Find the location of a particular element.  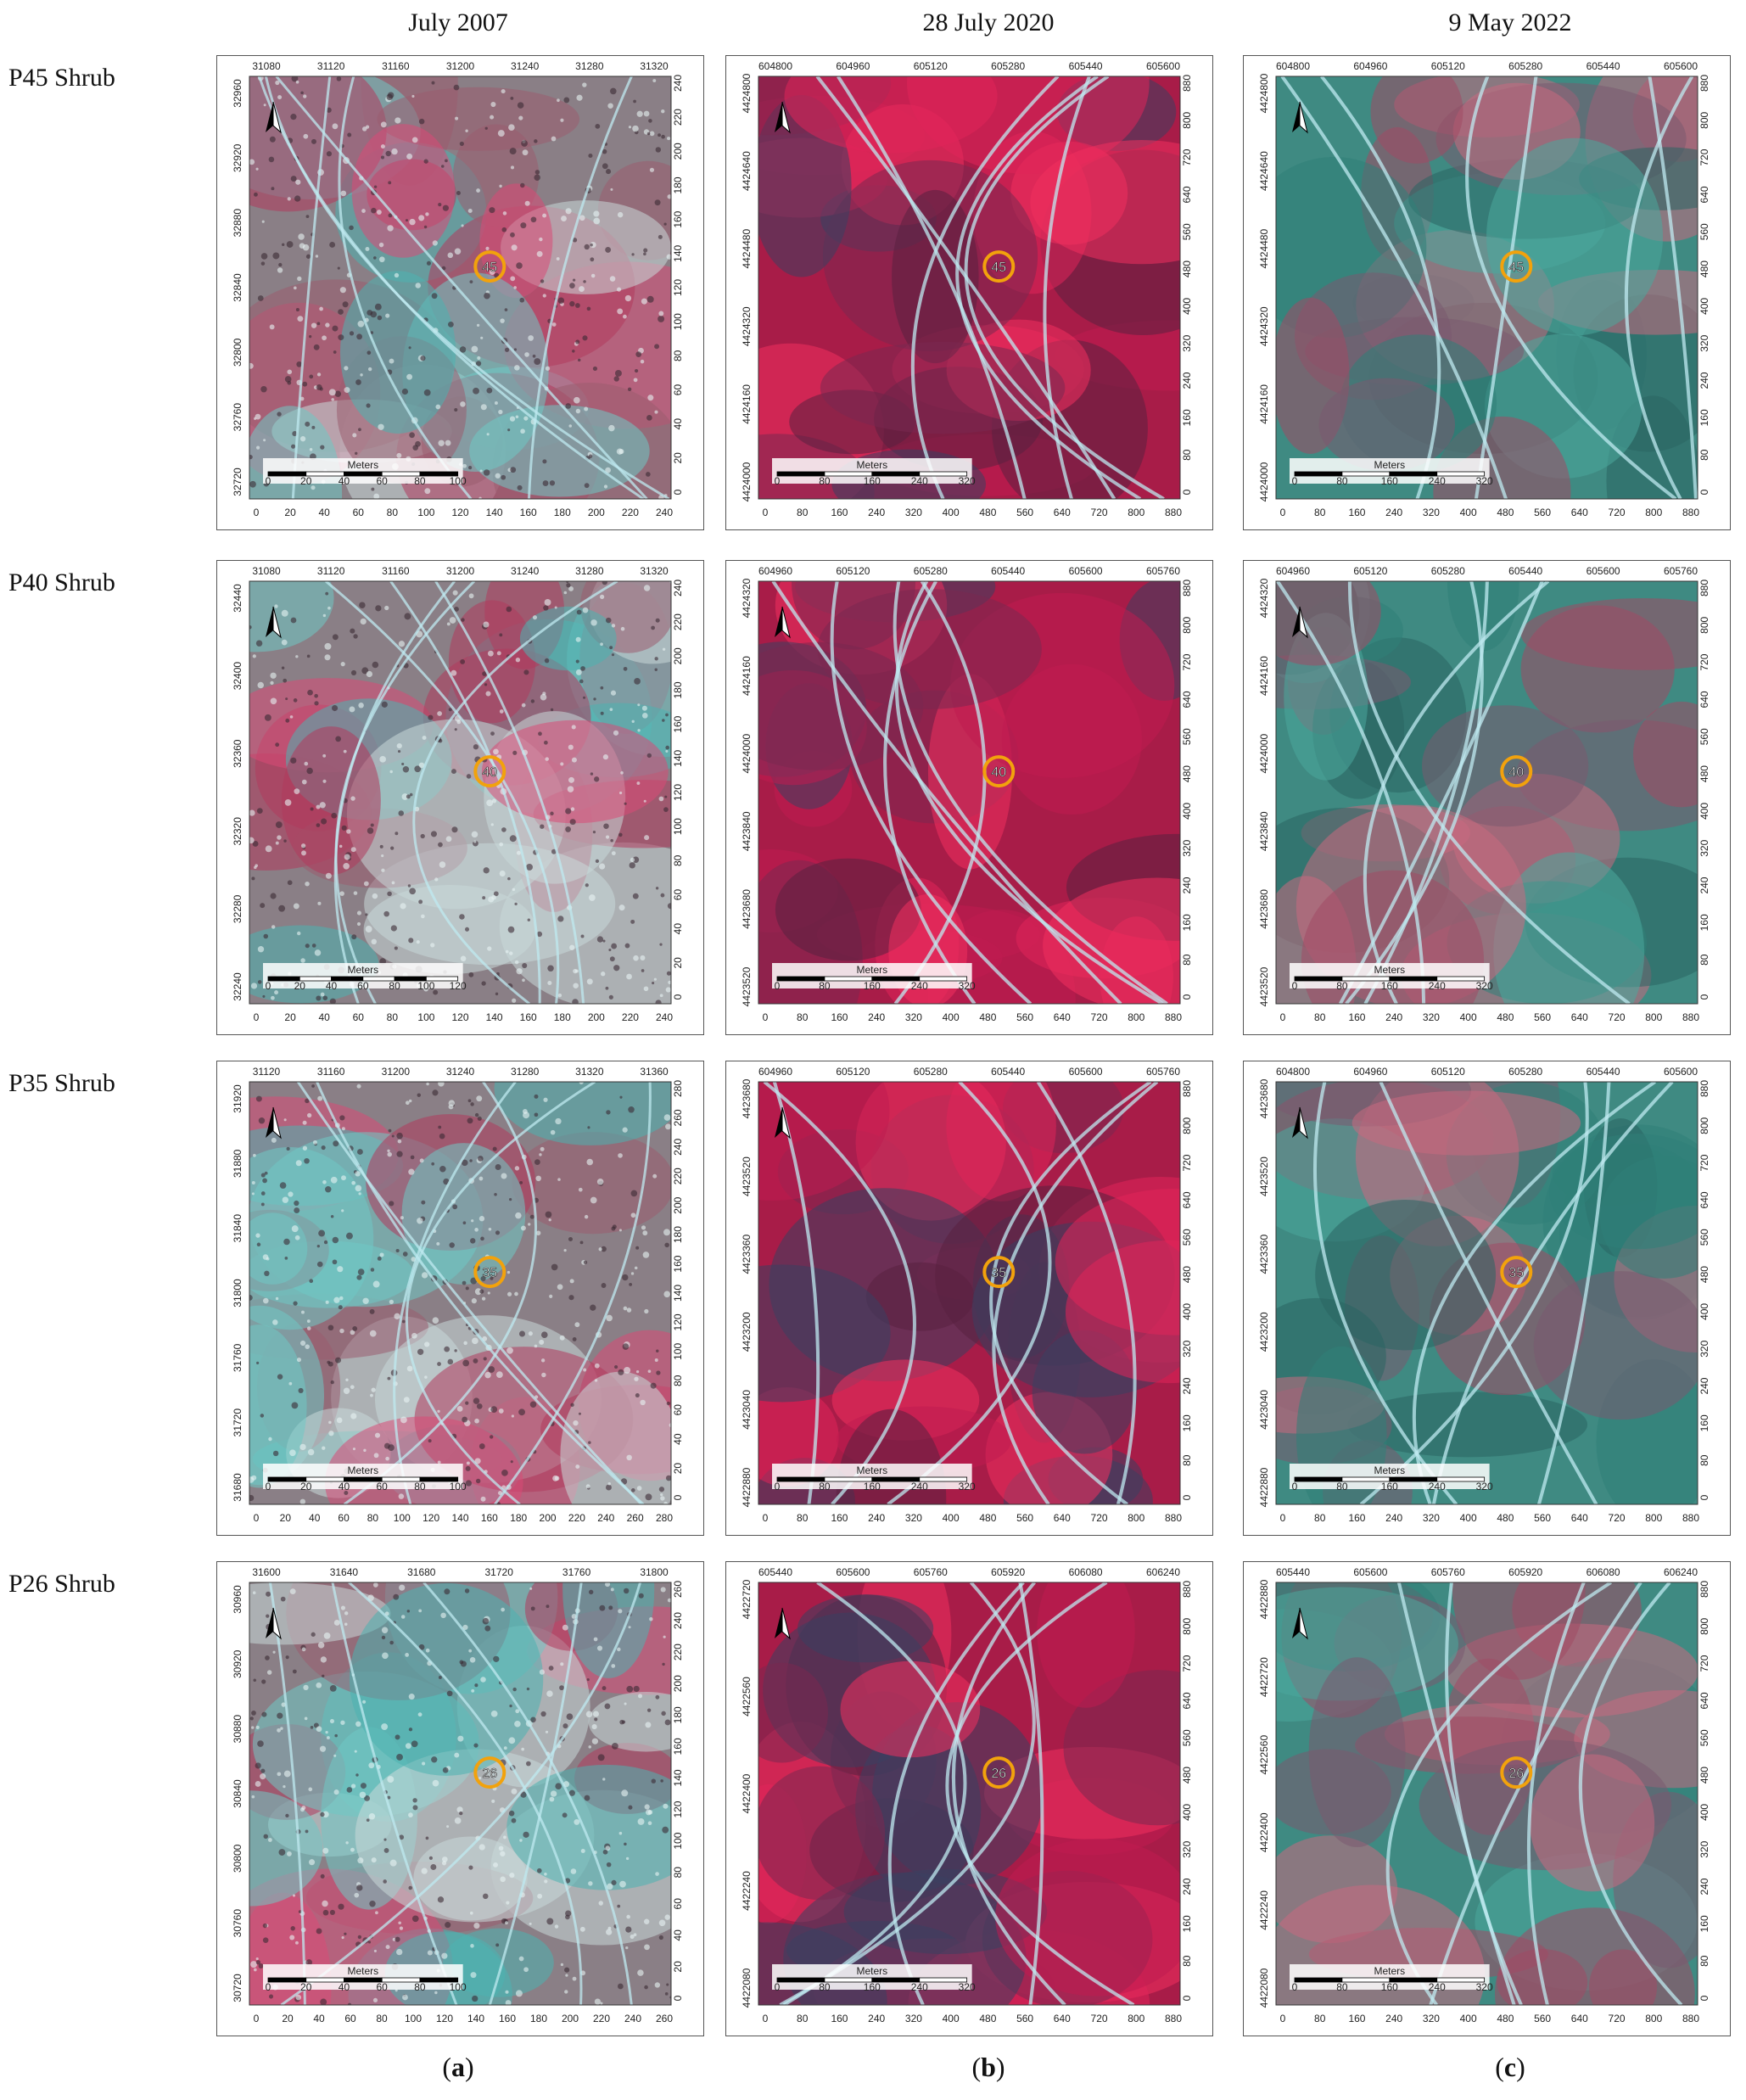

right-tick-label: 640 is located at coordinates (1704, 1200).